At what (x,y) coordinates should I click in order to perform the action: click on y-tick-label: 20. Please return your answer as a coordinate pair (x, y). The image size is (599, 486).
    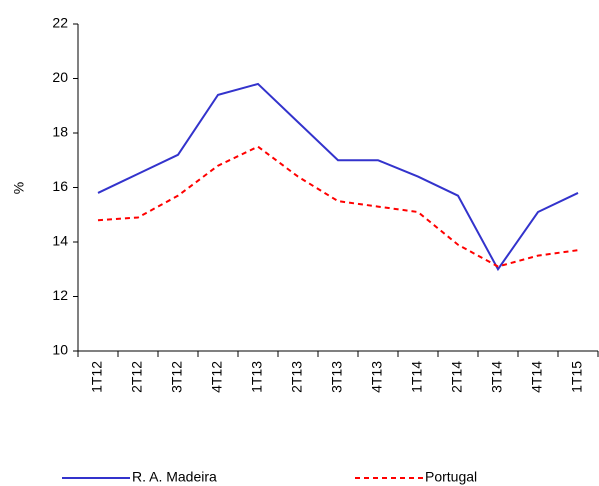
    Looking at the image, I should click on (60, 77).